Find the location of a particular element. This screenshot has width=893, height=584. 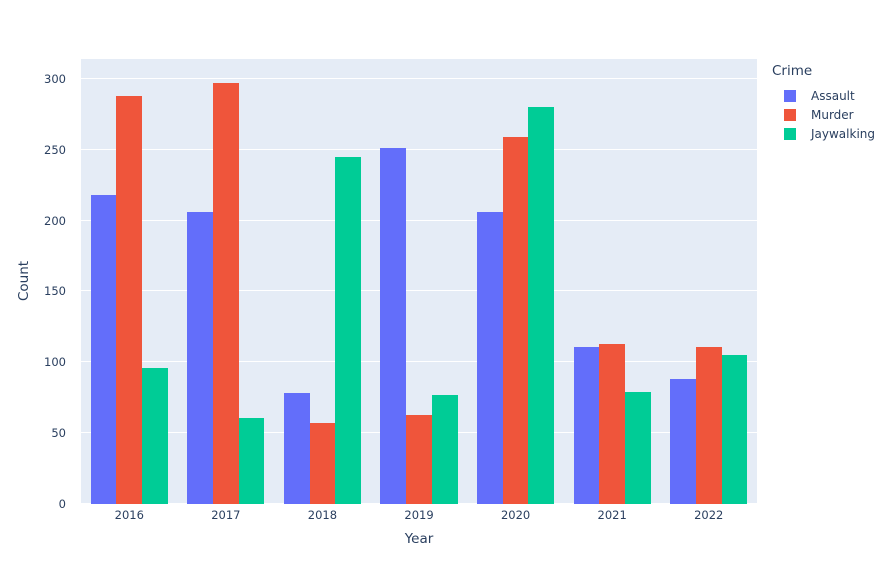

bar-assault-2021 is located at coordinates (586, 425).